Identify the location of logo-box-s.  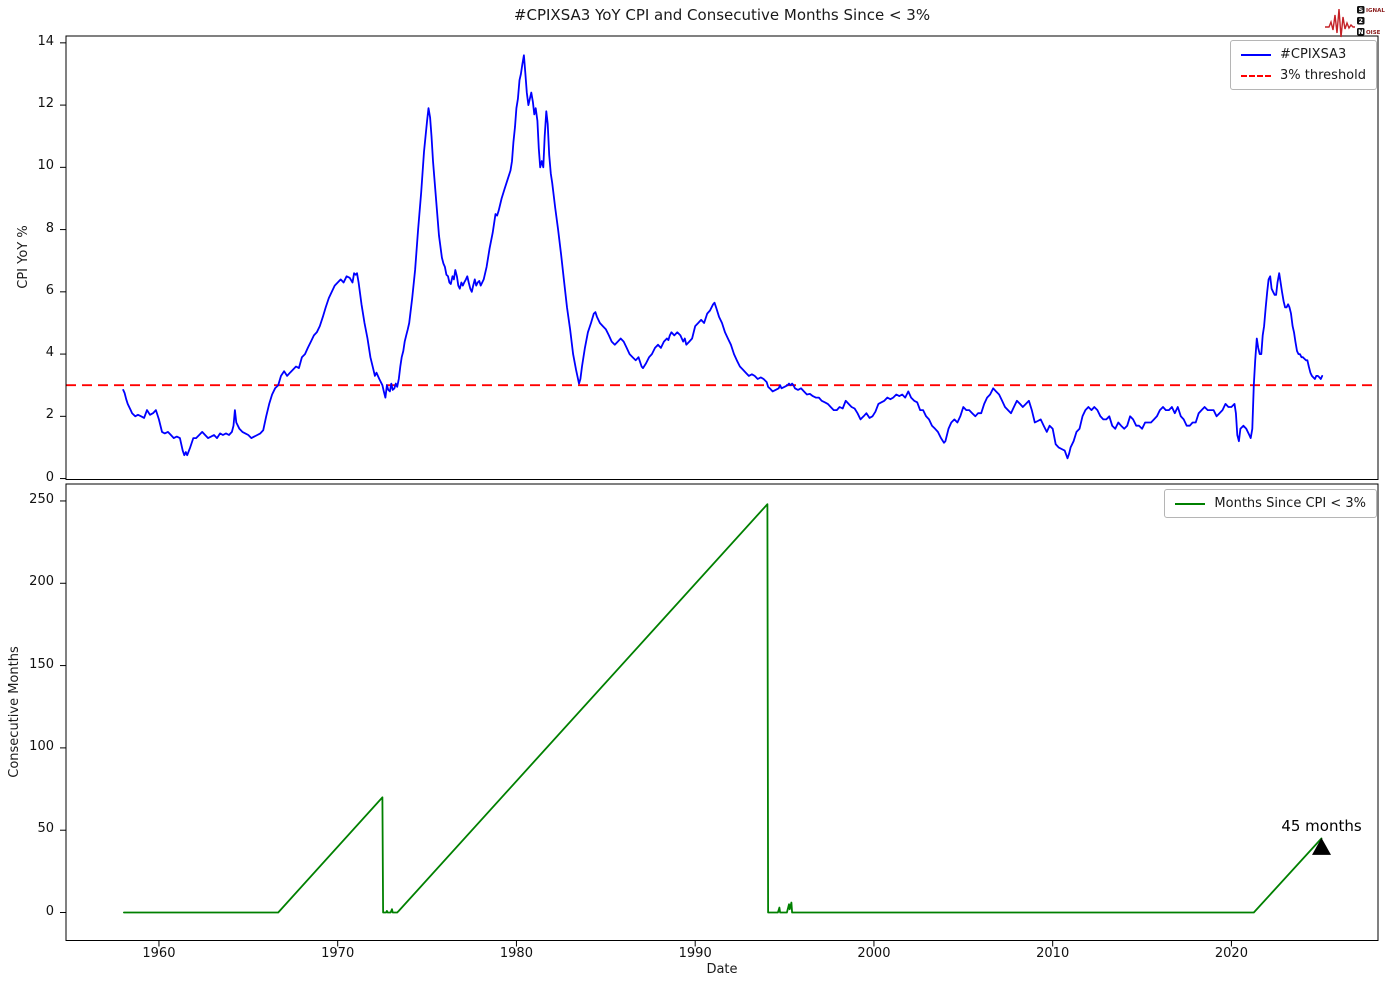
(1361, 10).